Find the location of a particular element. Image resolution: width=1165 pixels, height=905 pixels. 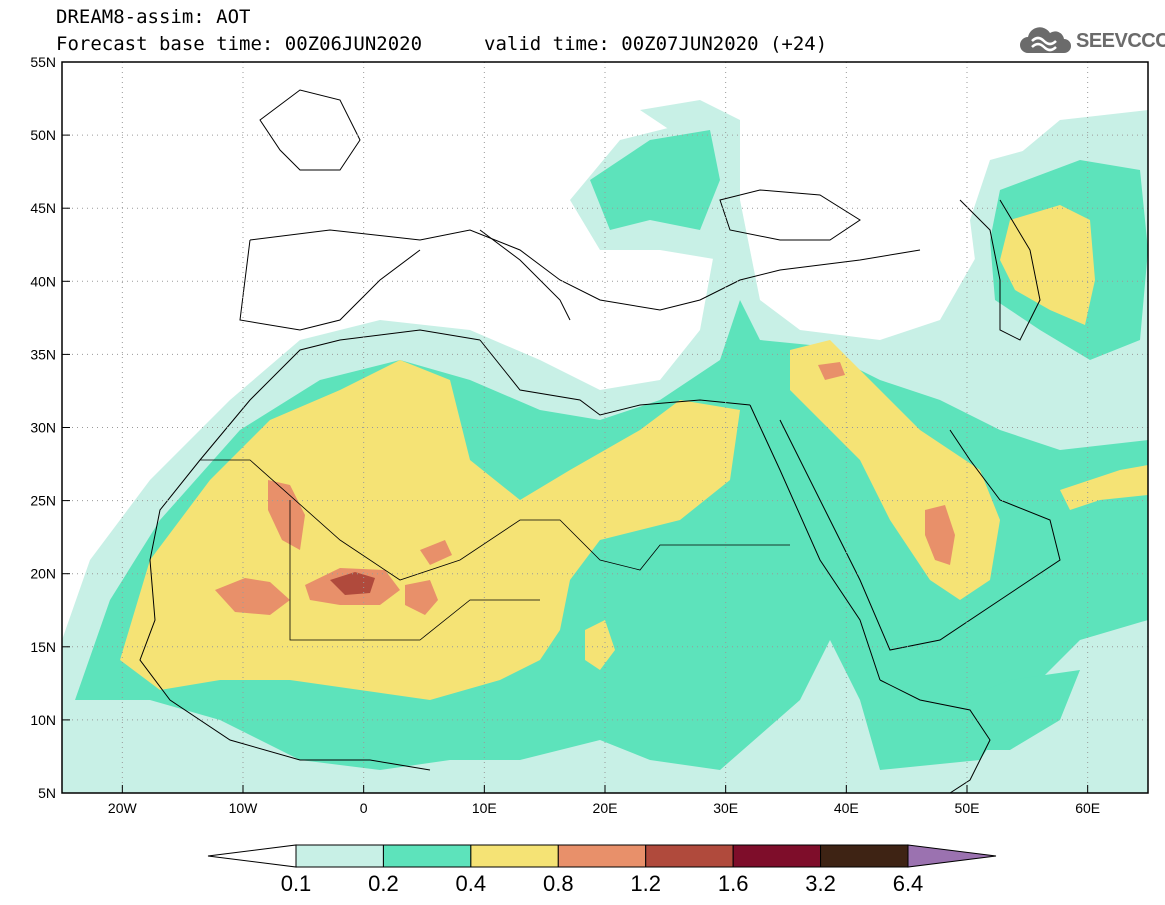

coastline-africa-west is located at coordinates (310, 550).